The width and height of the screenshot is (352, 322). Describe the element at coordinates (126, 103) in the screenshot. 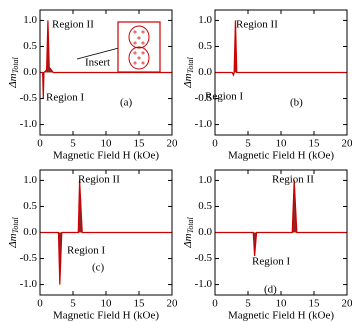

I see `annotation: (a)` at that location.